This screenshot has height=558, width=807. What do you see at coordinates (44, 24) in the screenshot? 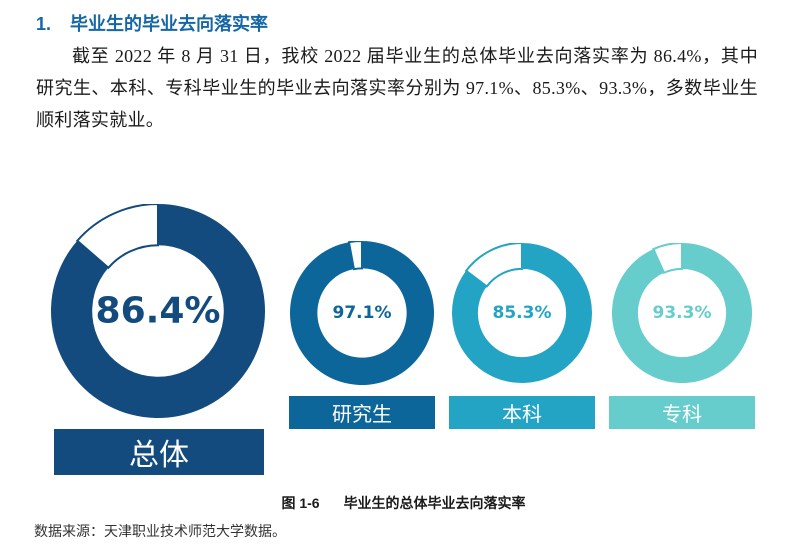
I see `section-number: 1.` at bounding box center [44, 24].